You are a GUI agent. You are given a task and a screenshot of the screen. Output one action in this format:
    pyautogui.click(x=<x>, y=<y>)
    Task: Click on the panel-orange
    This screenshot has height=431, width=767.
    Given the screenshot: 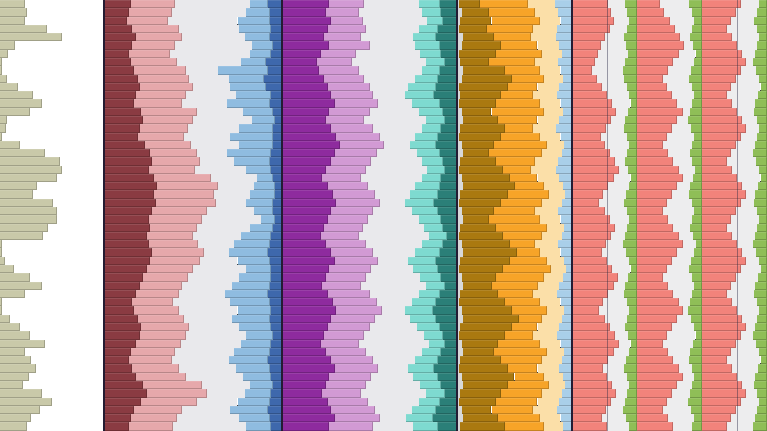 What is the action you would take?
    pyautogui.click(x=514, y=215)
    